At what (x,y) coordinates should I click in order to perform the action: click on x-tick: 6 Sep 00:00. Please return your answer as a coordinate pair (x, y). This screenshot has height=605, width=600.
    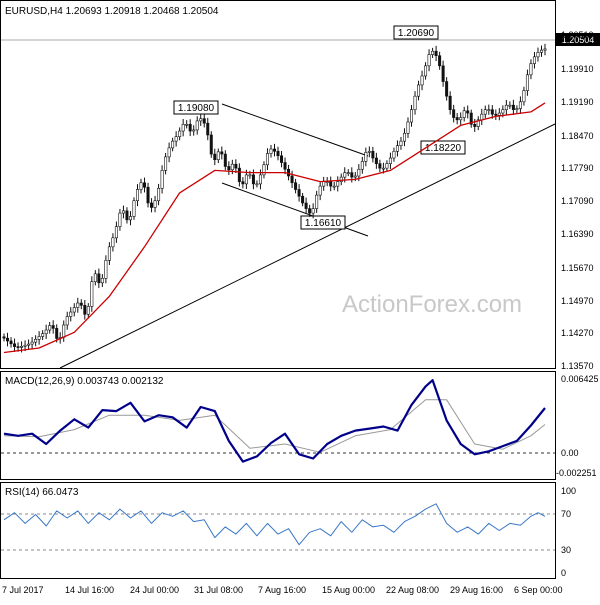
    Looking at the image, I should click on (538, 590).